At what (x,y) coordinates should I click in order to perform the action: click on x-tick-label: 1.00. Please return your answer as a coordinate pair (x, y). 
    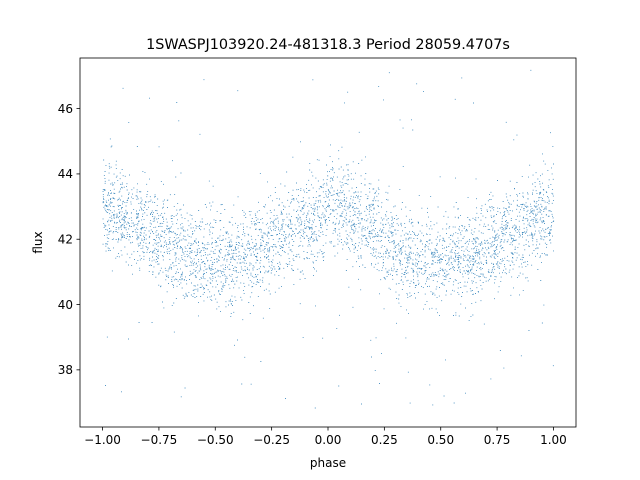
    Looking at the image, I should click on (553, 440).